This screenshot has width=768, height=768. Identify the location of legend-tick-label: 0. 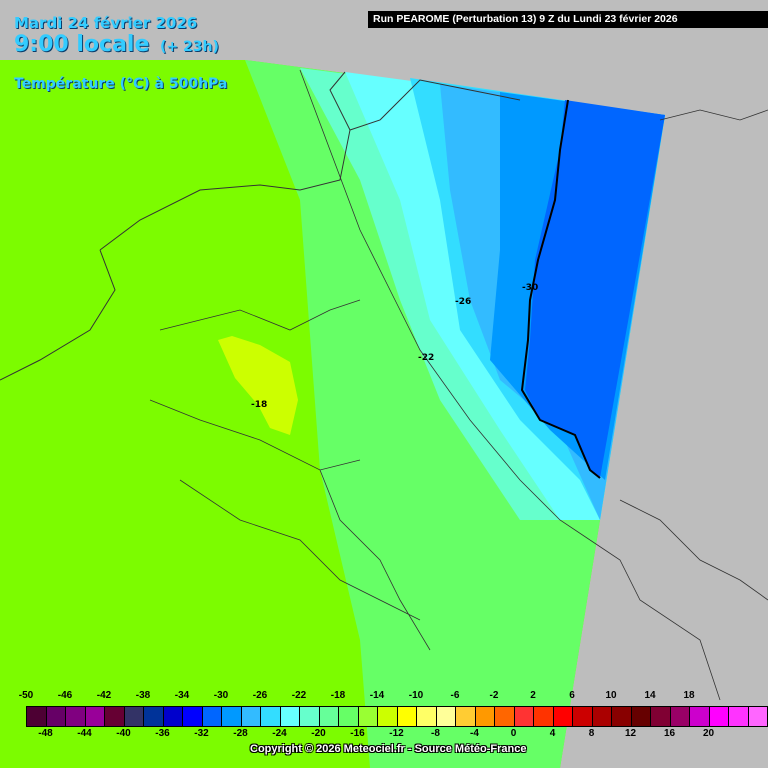
(513, 733).